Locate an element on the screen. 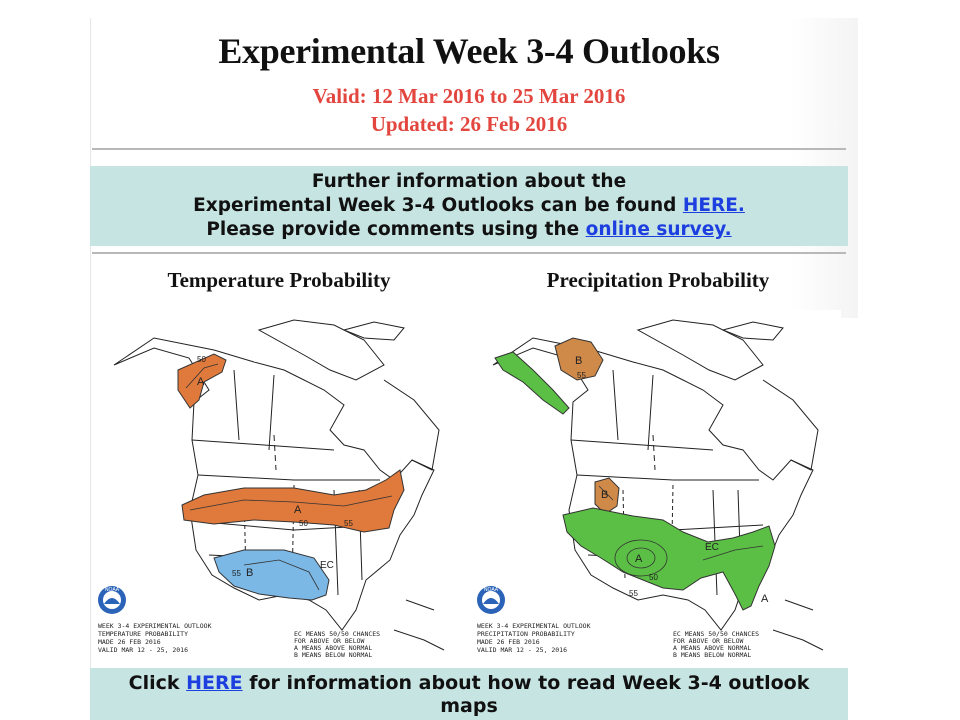  temp-alaska-50-label: 50 is located at coordinates (201, 359).